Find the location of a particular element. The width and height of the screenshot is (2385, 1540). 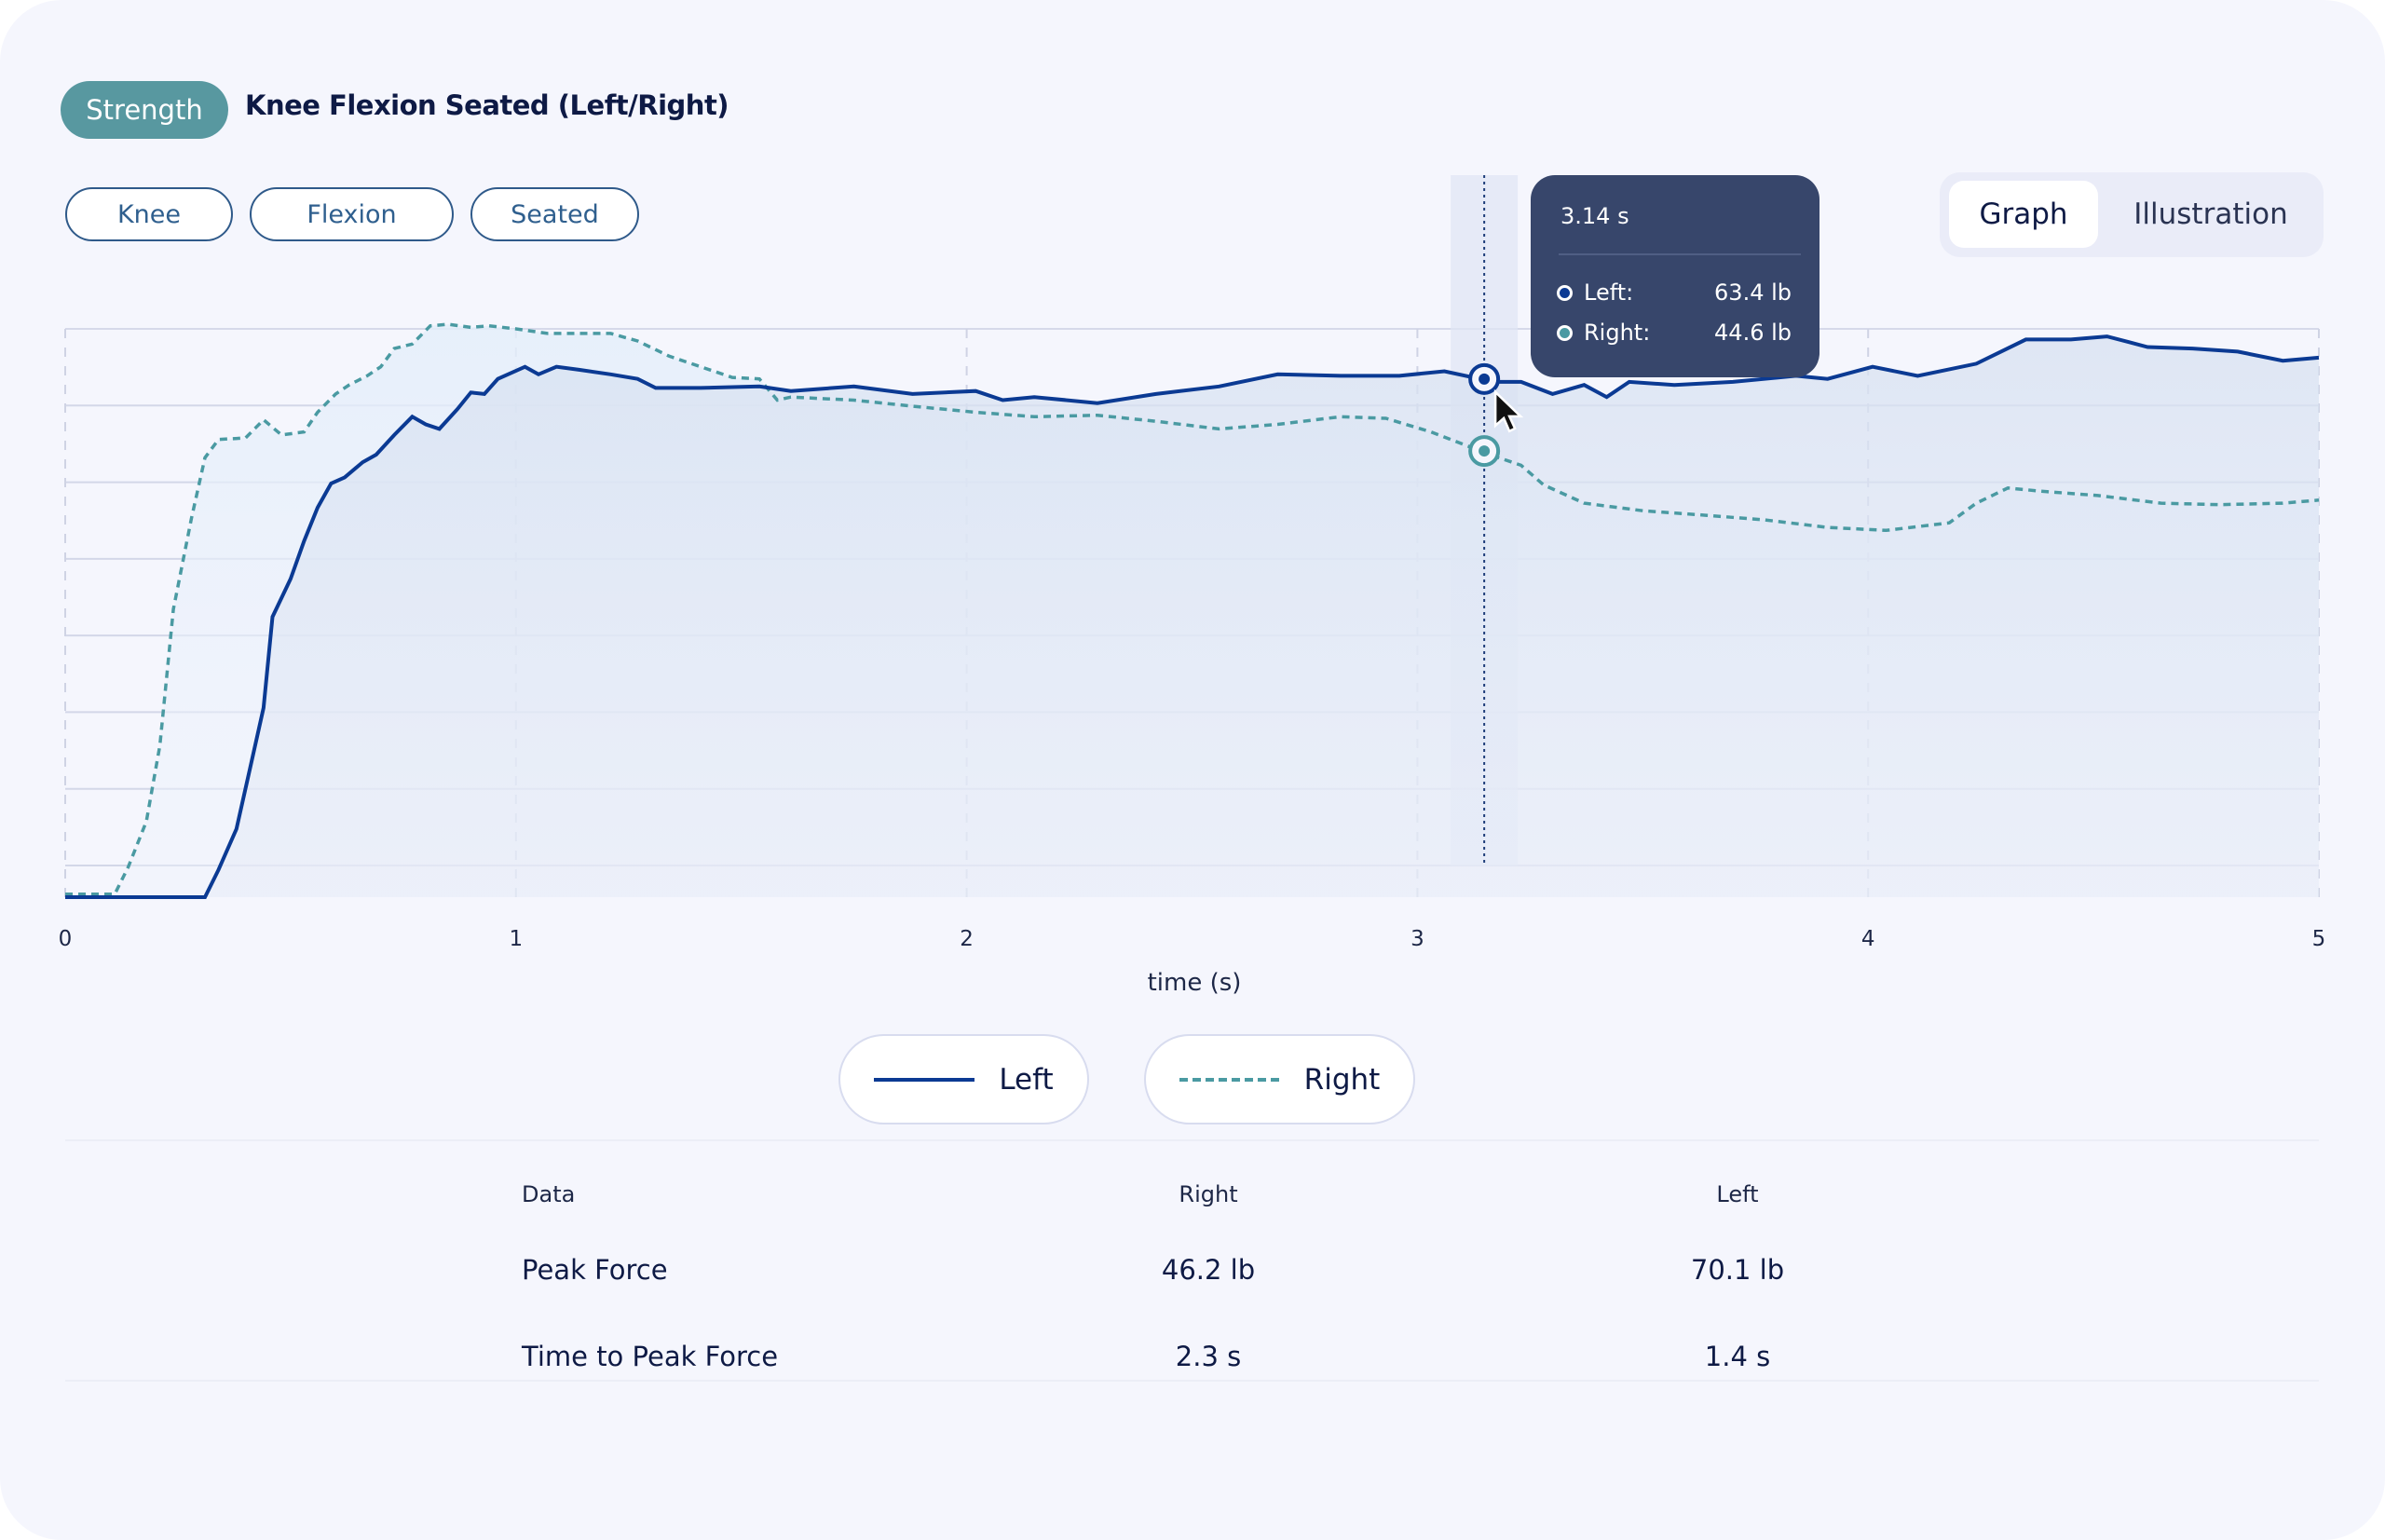

table-cell: Time to Peak Force is located at coordinates (651, 1356).